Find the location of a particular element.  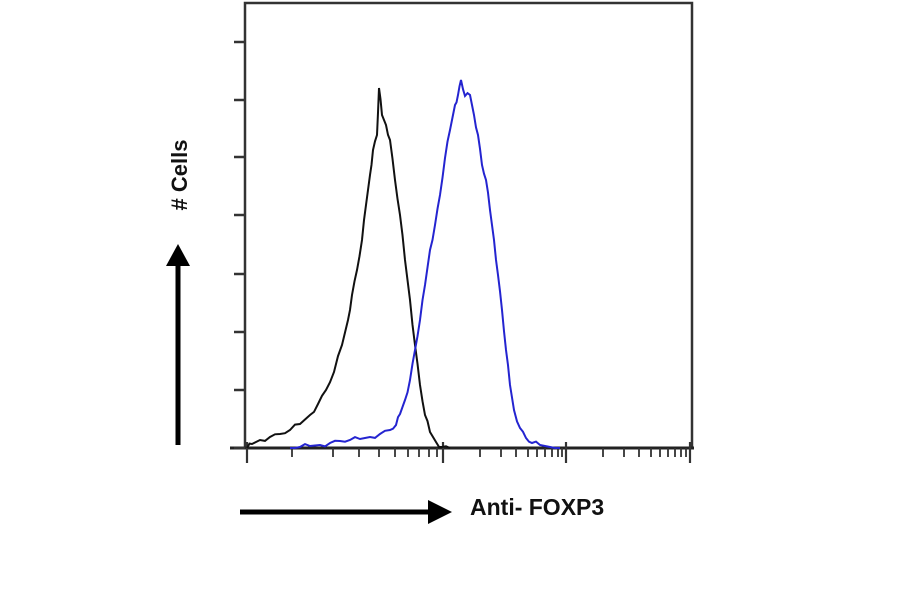

y-axis-label: # Cells is located at coordinates (180, 175).